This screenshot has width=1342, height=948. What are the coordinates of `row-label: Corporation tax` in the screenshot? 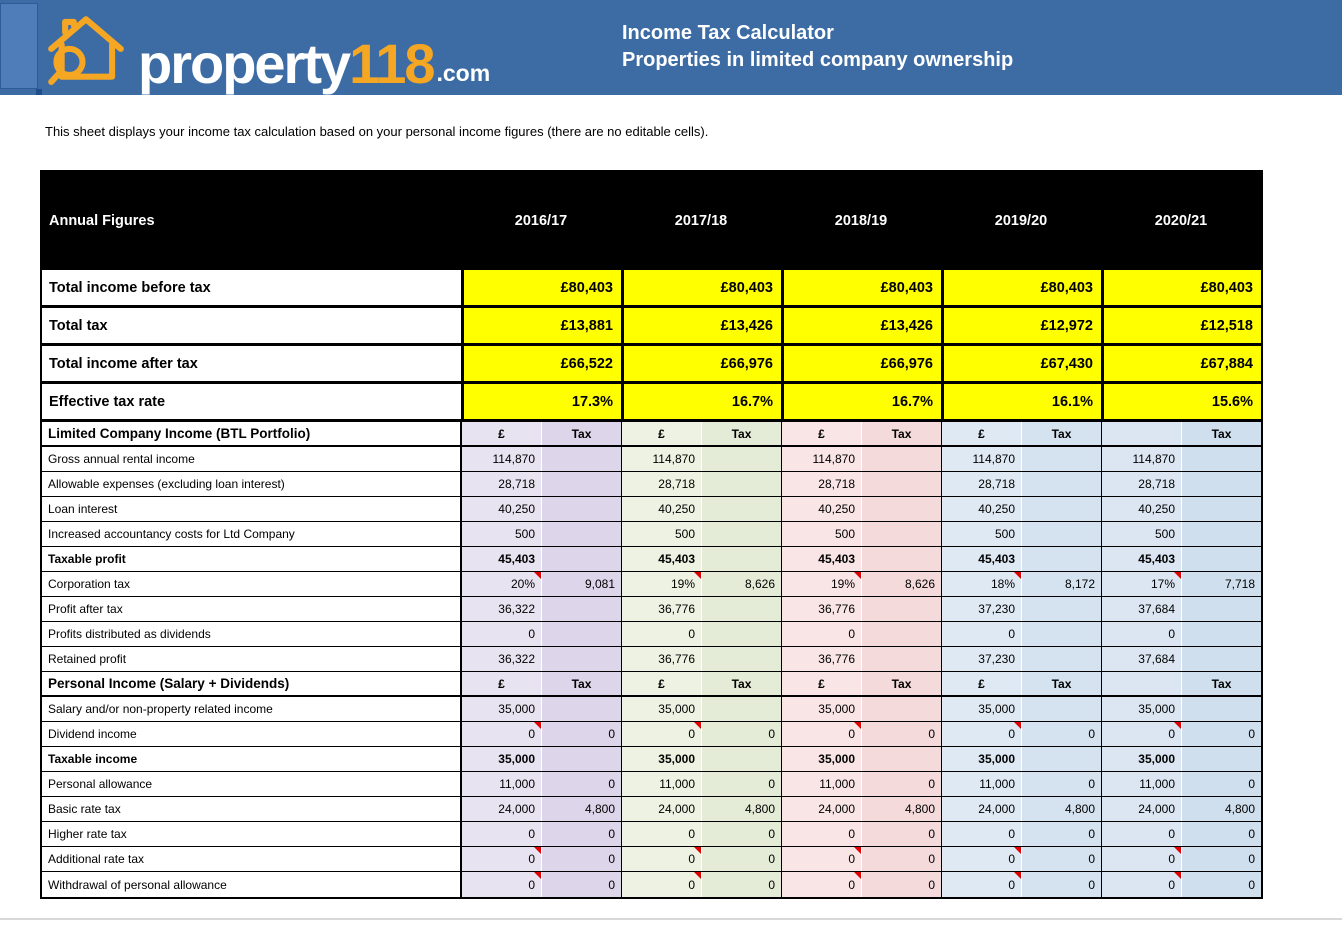 It's located at (251, 584).